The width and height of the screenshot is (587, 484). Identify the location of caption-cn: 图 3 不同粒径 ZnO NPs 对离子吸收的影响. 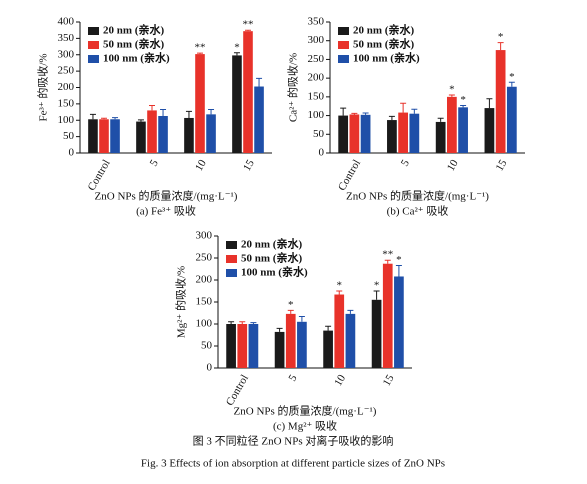
(293, 441).